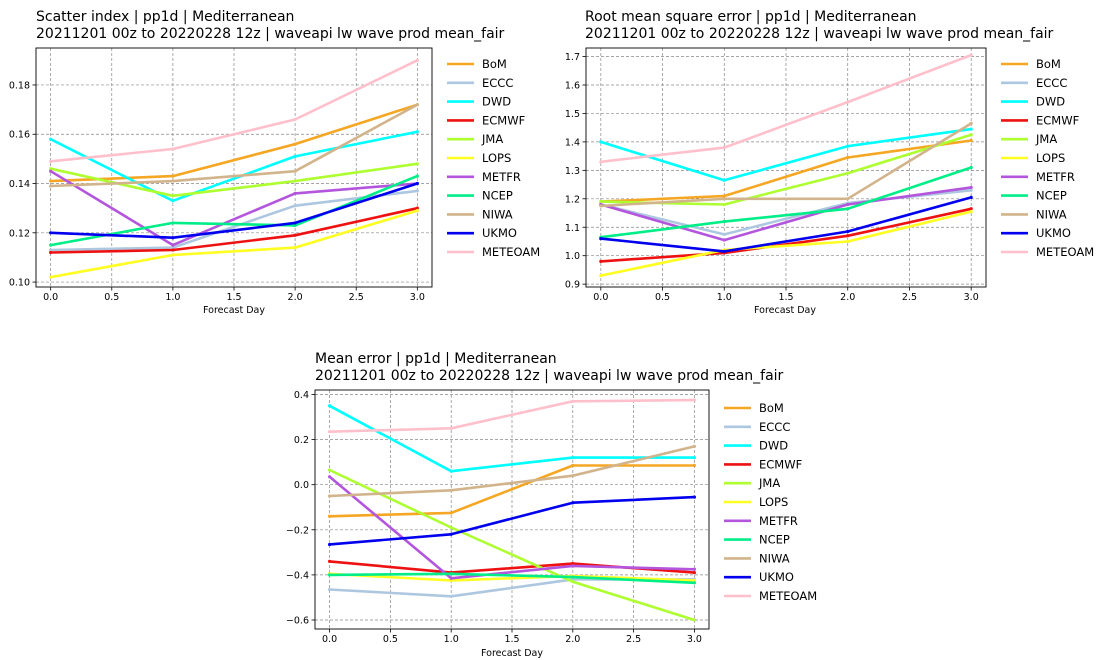 The height and width of the screenshot is (660, 1100). I want to click on legend-label-eccc: ECCC, so click(774, 427).